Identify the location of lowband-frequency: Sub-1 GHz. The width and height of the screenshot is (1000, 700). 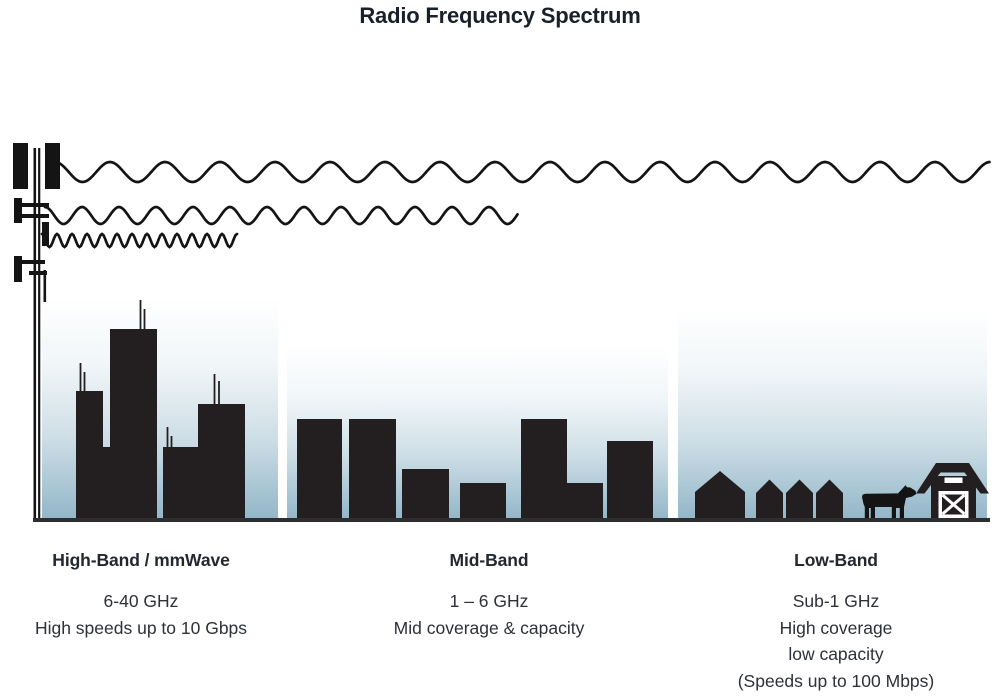
(836, 601).